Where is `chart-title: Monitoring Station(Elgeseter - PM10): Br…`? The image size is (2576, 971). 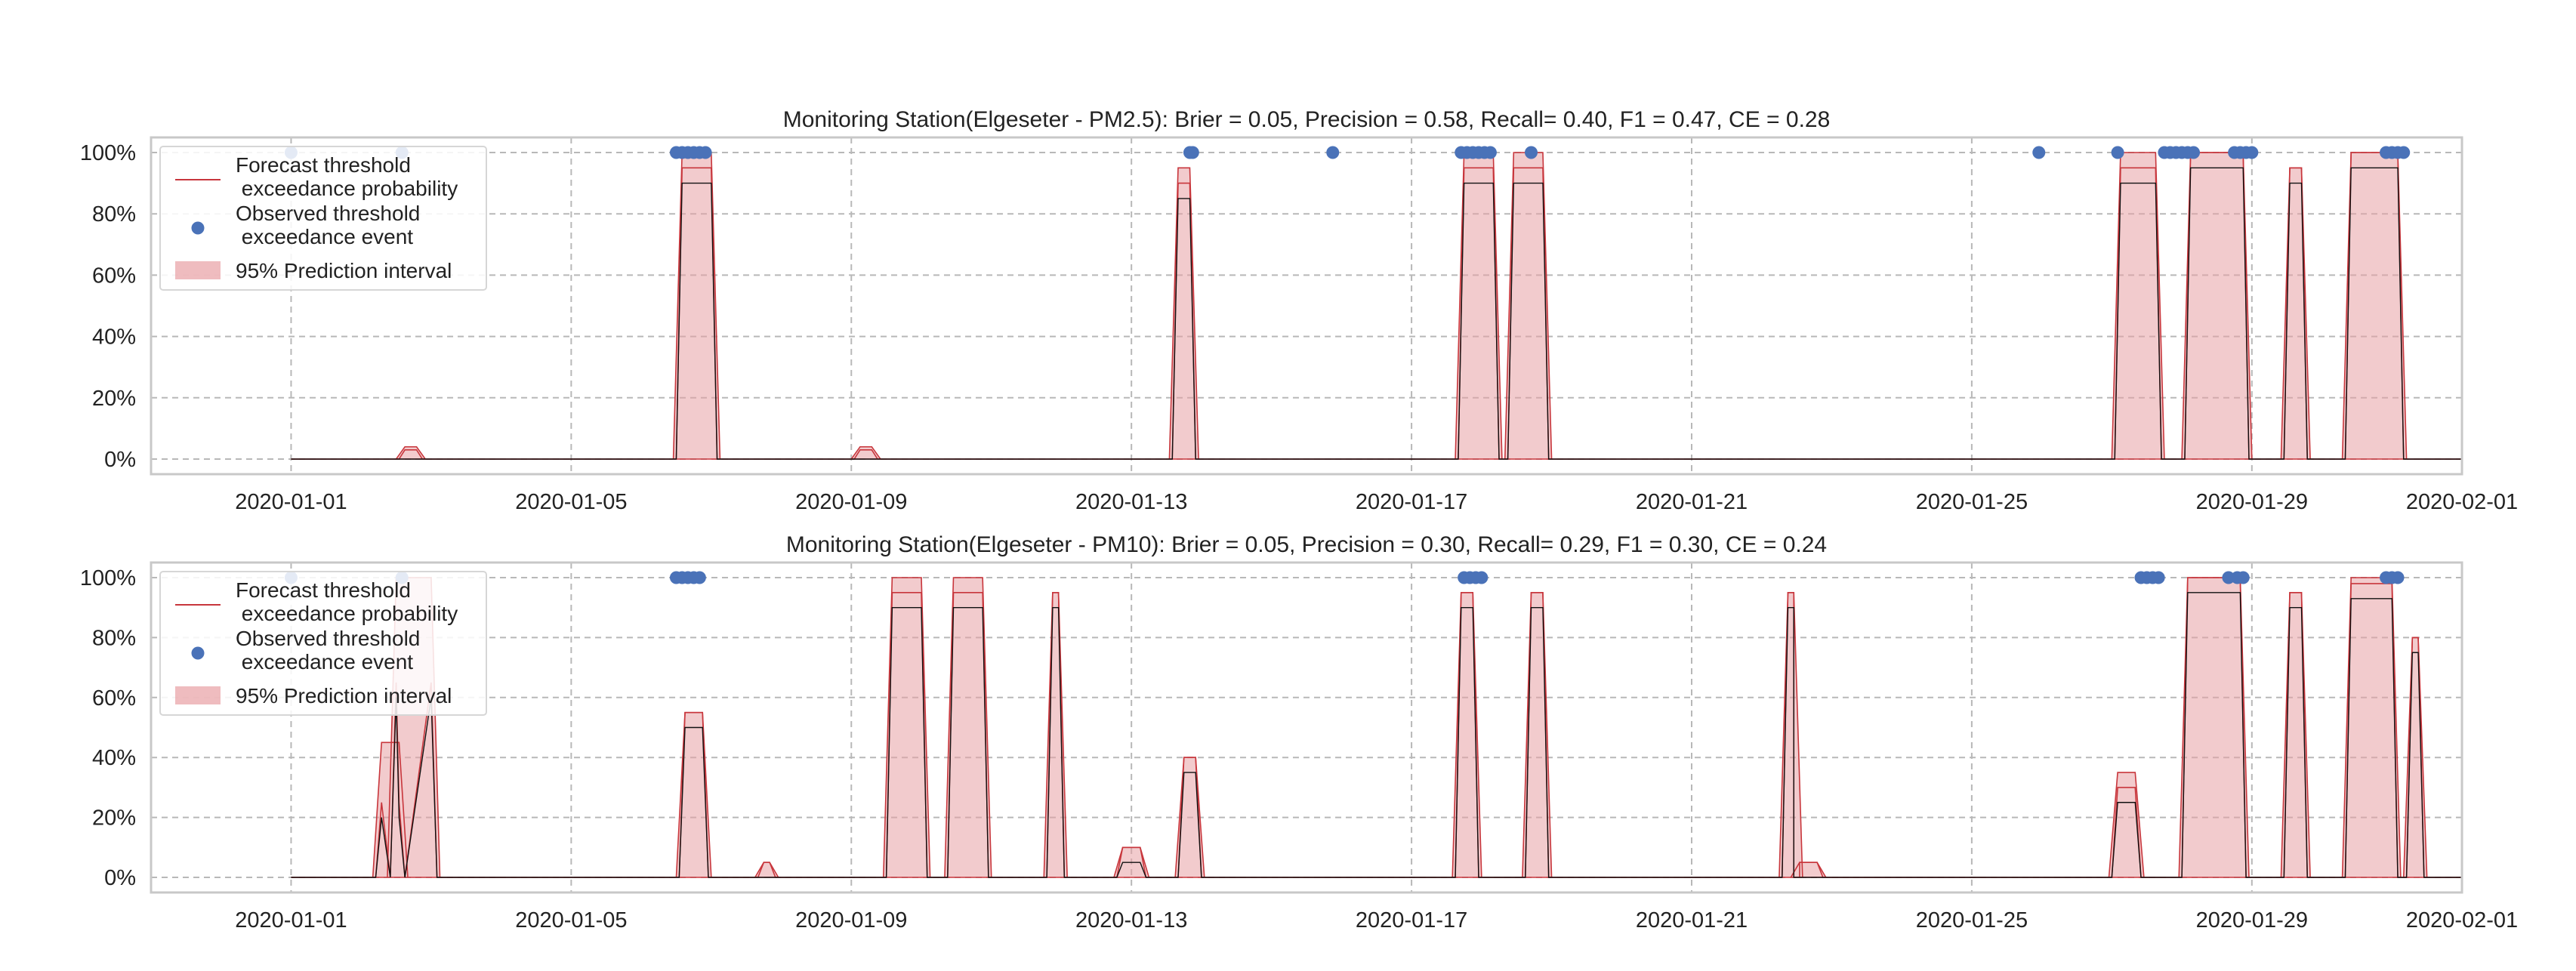
chart-title: Monitoring Station(Elgeseter - PM10): Br… is located at coordinates (1306, 544).